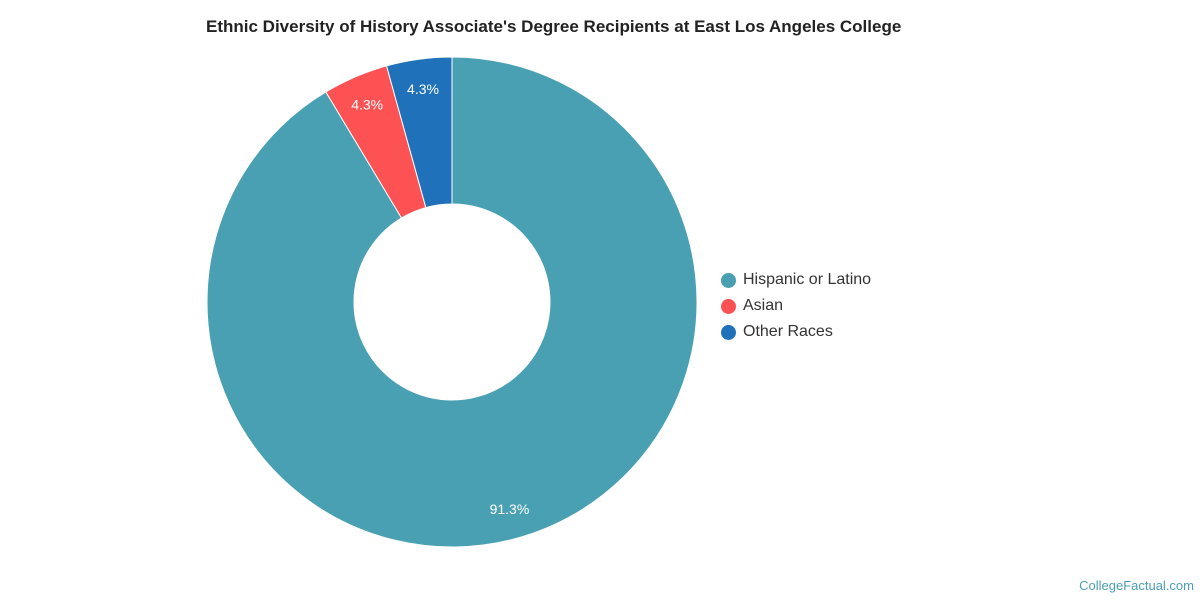 The width and height of the screenshot is (1200, 600). I want to click on donut-slice-other-races, so click(419, 132).